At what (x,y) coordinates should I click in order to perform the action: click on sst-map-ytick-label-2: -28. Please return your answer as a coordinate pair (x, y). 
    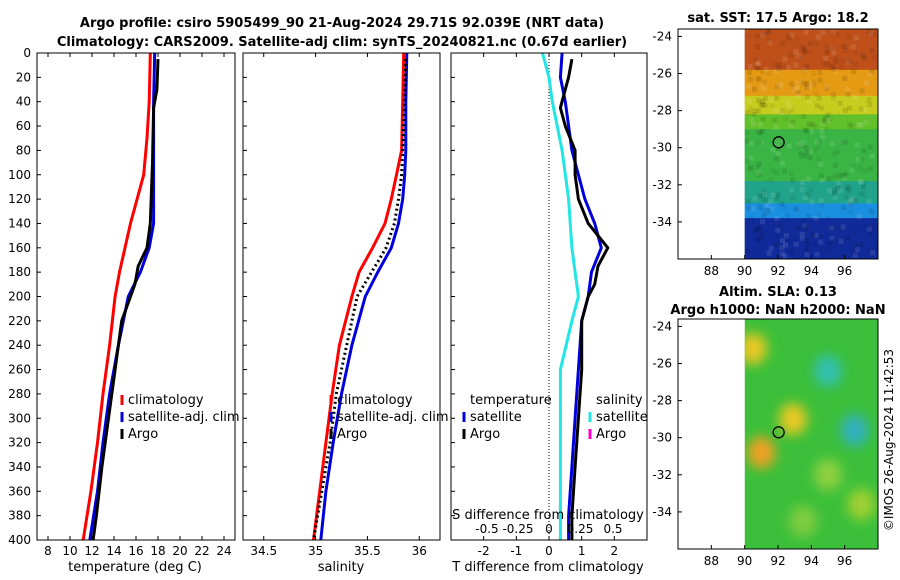
    Looking at the image, I should click on (662, 111).